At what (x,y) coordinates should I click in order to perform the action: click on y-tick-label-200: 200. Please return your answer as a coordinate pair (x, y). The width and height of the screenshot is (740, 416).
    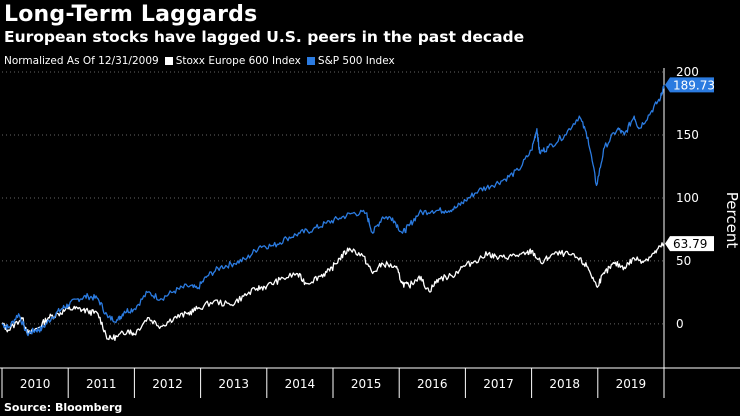
    Looking at the image, I should click on (687, 72).